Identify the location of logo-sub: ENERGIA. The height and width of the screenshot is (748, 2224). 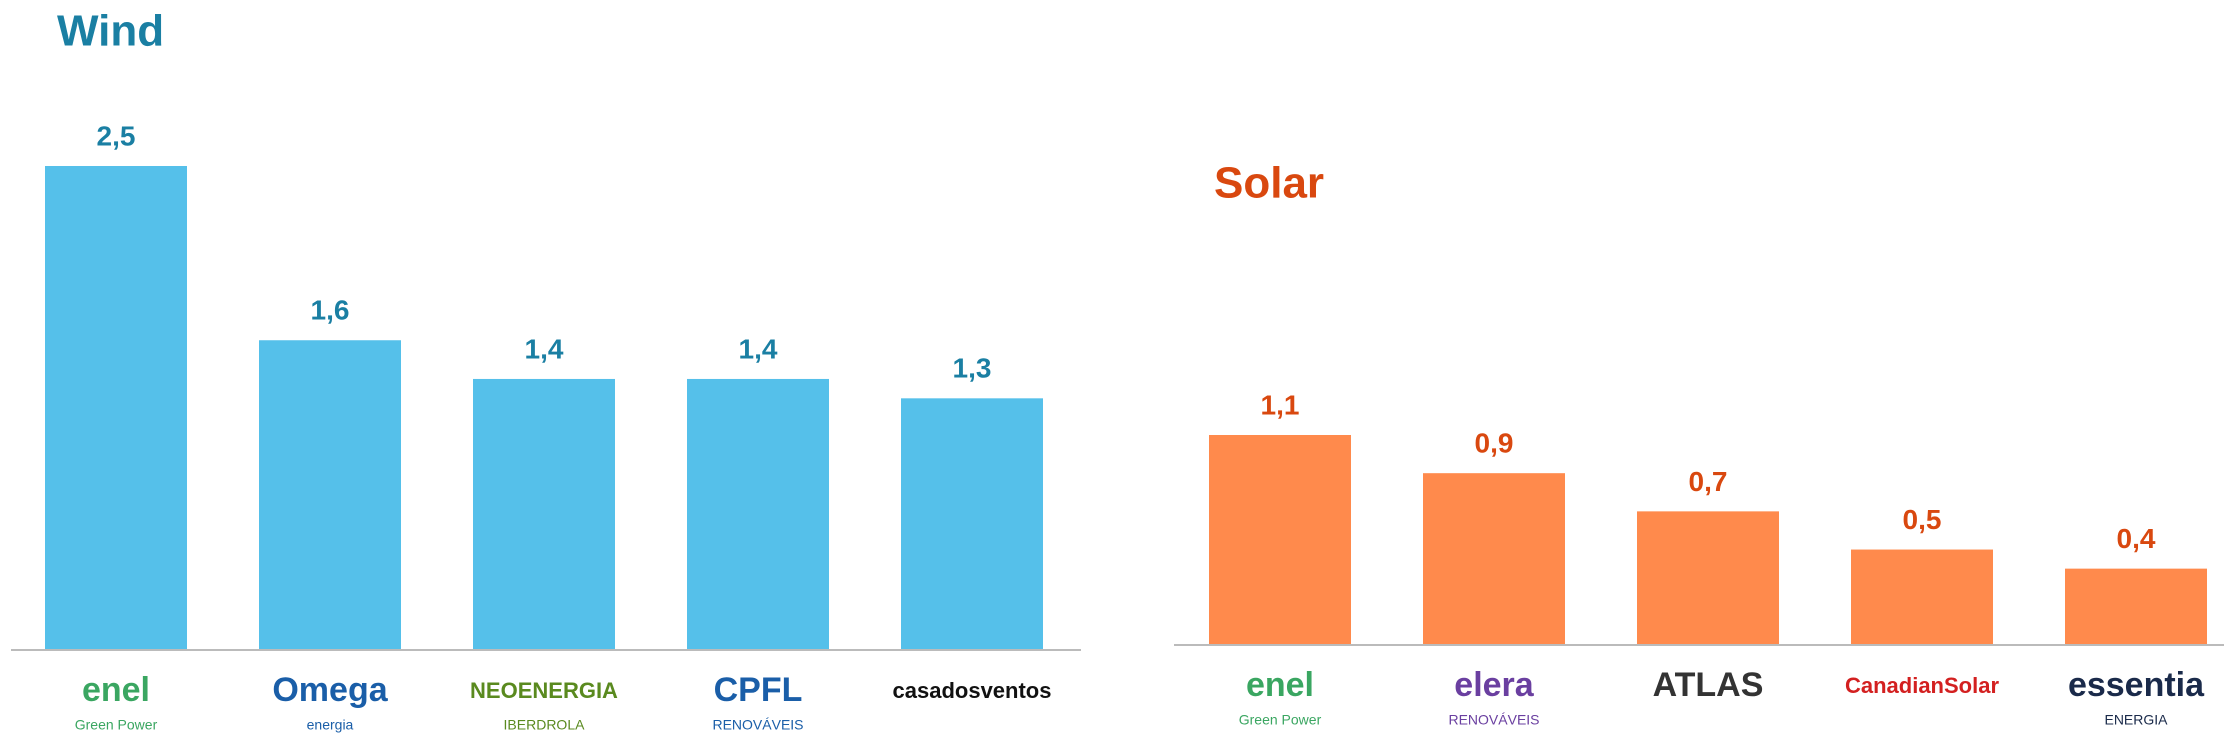
(2136, 720).